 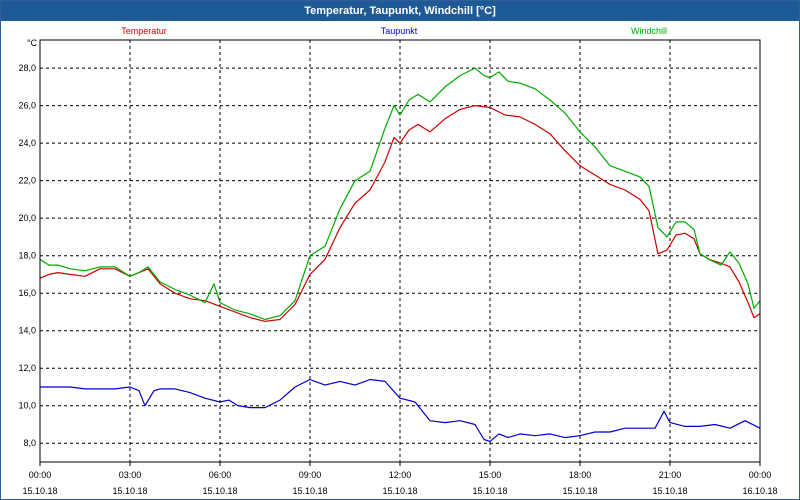 I want to click on y-tick-label: 24,0, so click(x=27, y=143).